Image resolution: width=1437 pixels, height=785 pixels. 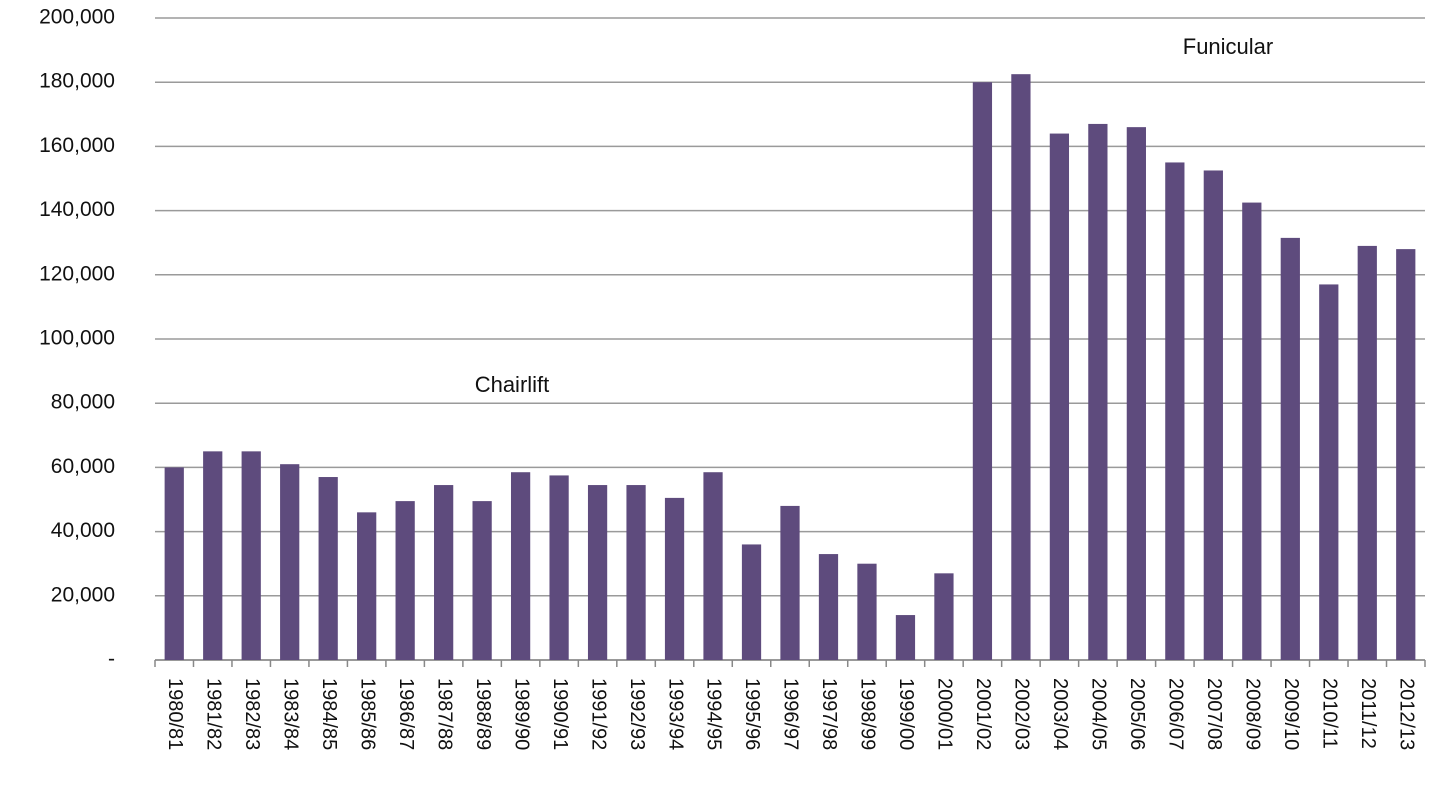 What do you see at coordinates (444, 714) in the screenshot?
I see `x-tick-label: 1987/88` at bounding box center [444, 714].